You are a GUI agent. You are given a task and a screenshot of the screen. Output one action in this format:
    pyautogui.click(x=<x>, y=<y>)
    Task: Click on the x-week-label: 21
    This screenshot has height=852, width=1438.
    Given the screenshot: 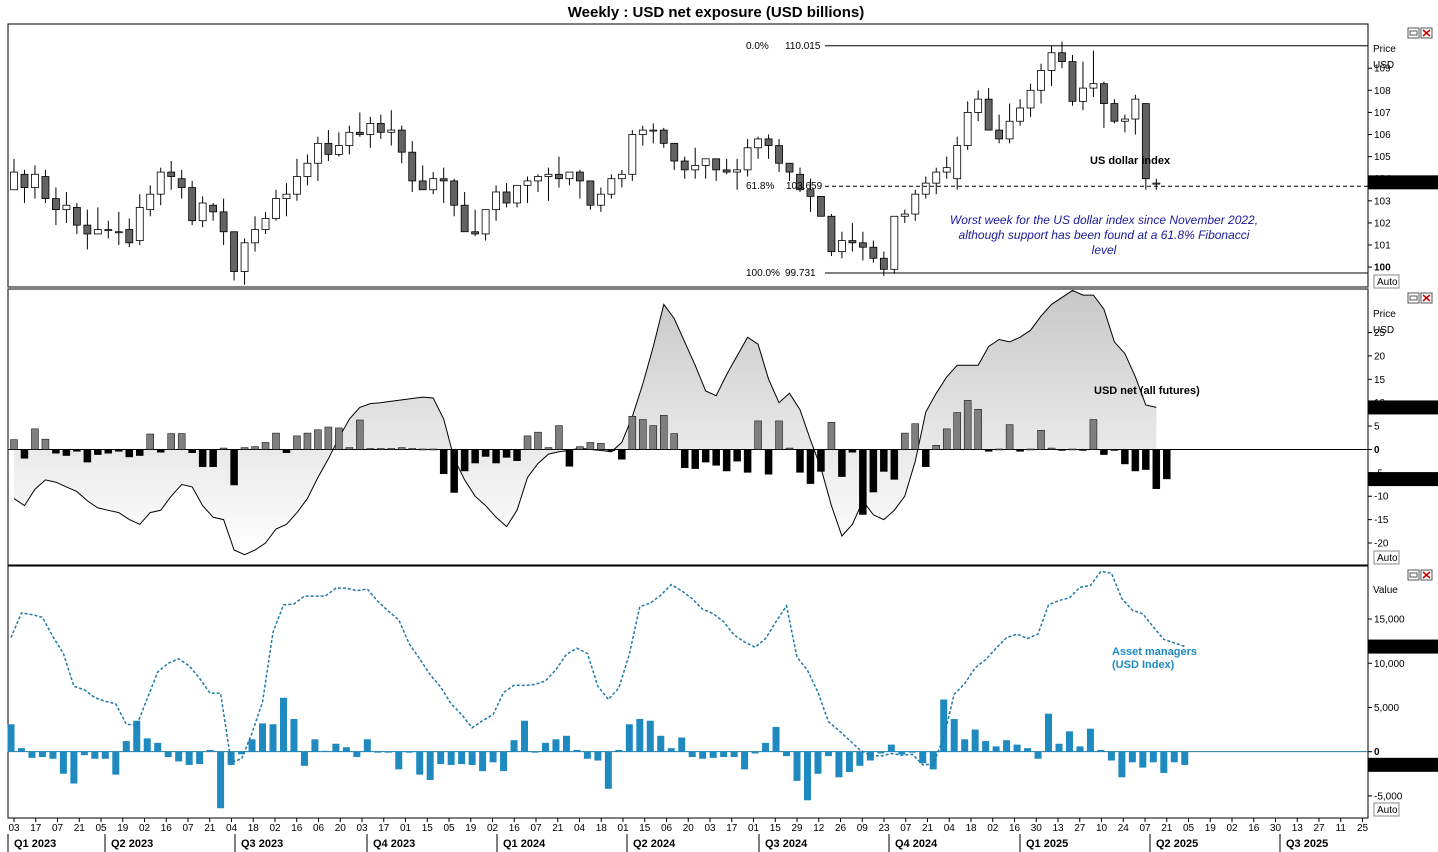 What is the action you would take?
    pyautogui.click(x=80, y=828)
    